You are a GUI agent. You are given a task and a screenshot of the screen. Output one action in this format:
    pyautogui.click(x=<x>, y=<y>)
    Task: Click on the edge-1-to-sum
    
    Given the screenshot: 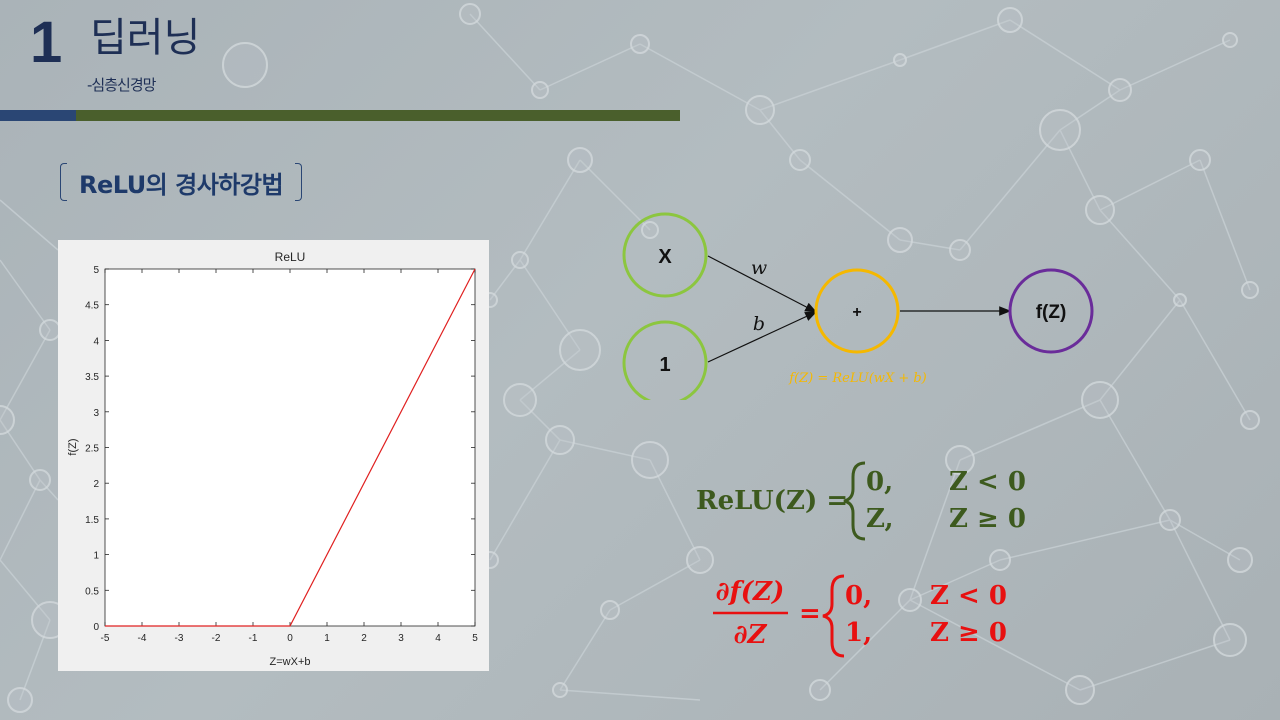 What is the action you would take?
    pyautogui.click(x=762, y=337)
    